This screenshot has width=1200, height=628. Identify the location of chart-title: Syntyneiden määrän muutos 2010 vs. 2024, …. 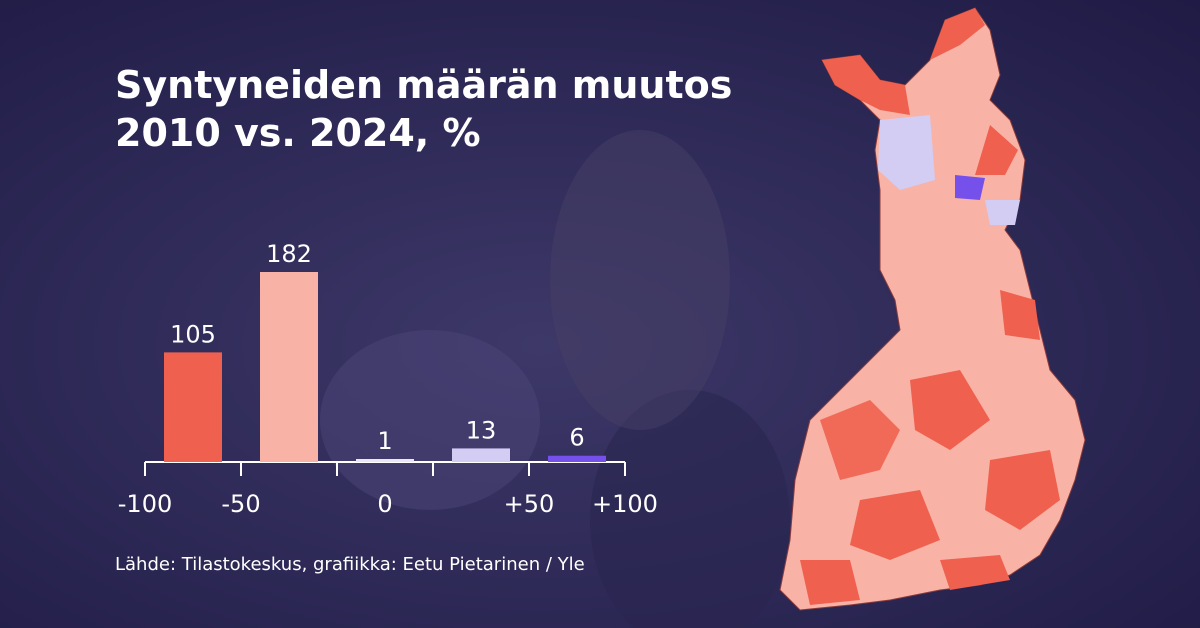
(423, 109).